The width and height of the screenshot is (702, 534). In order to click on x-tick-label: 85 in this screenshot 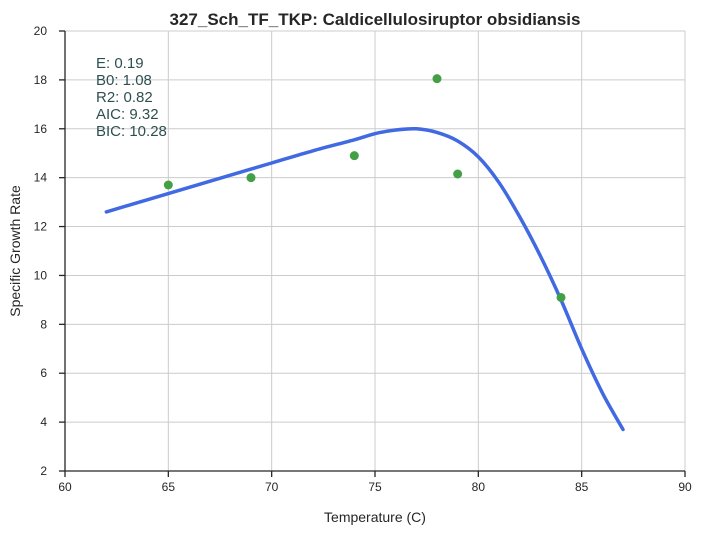, I will do `click(582, 487)`.